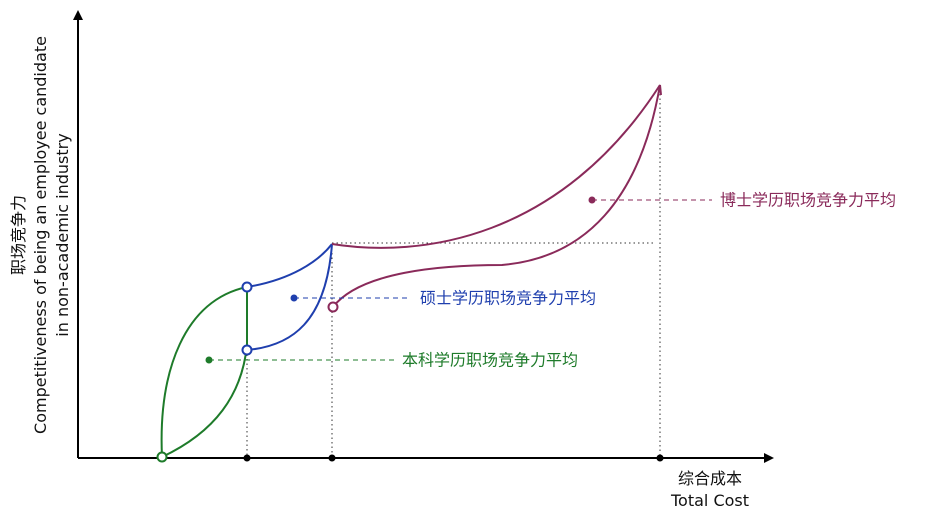  What do you see at coordinates (508, 298) in the screenshot?
I see `master-label: 硕士学历职场竞争力平均` at bounding box center [508, 298].